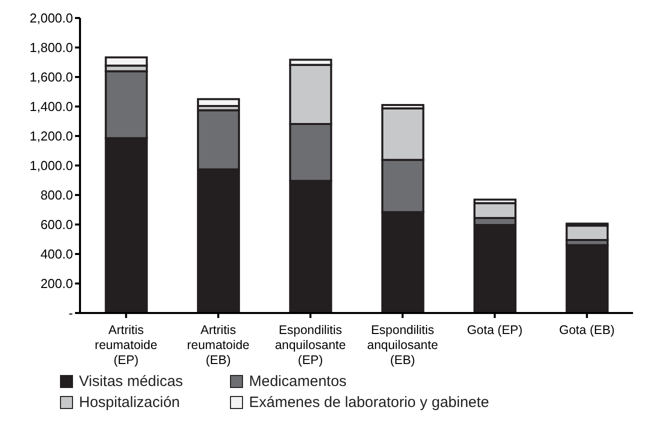  I want to click on x-tick-label: Gota (EP), so click(494, 330).